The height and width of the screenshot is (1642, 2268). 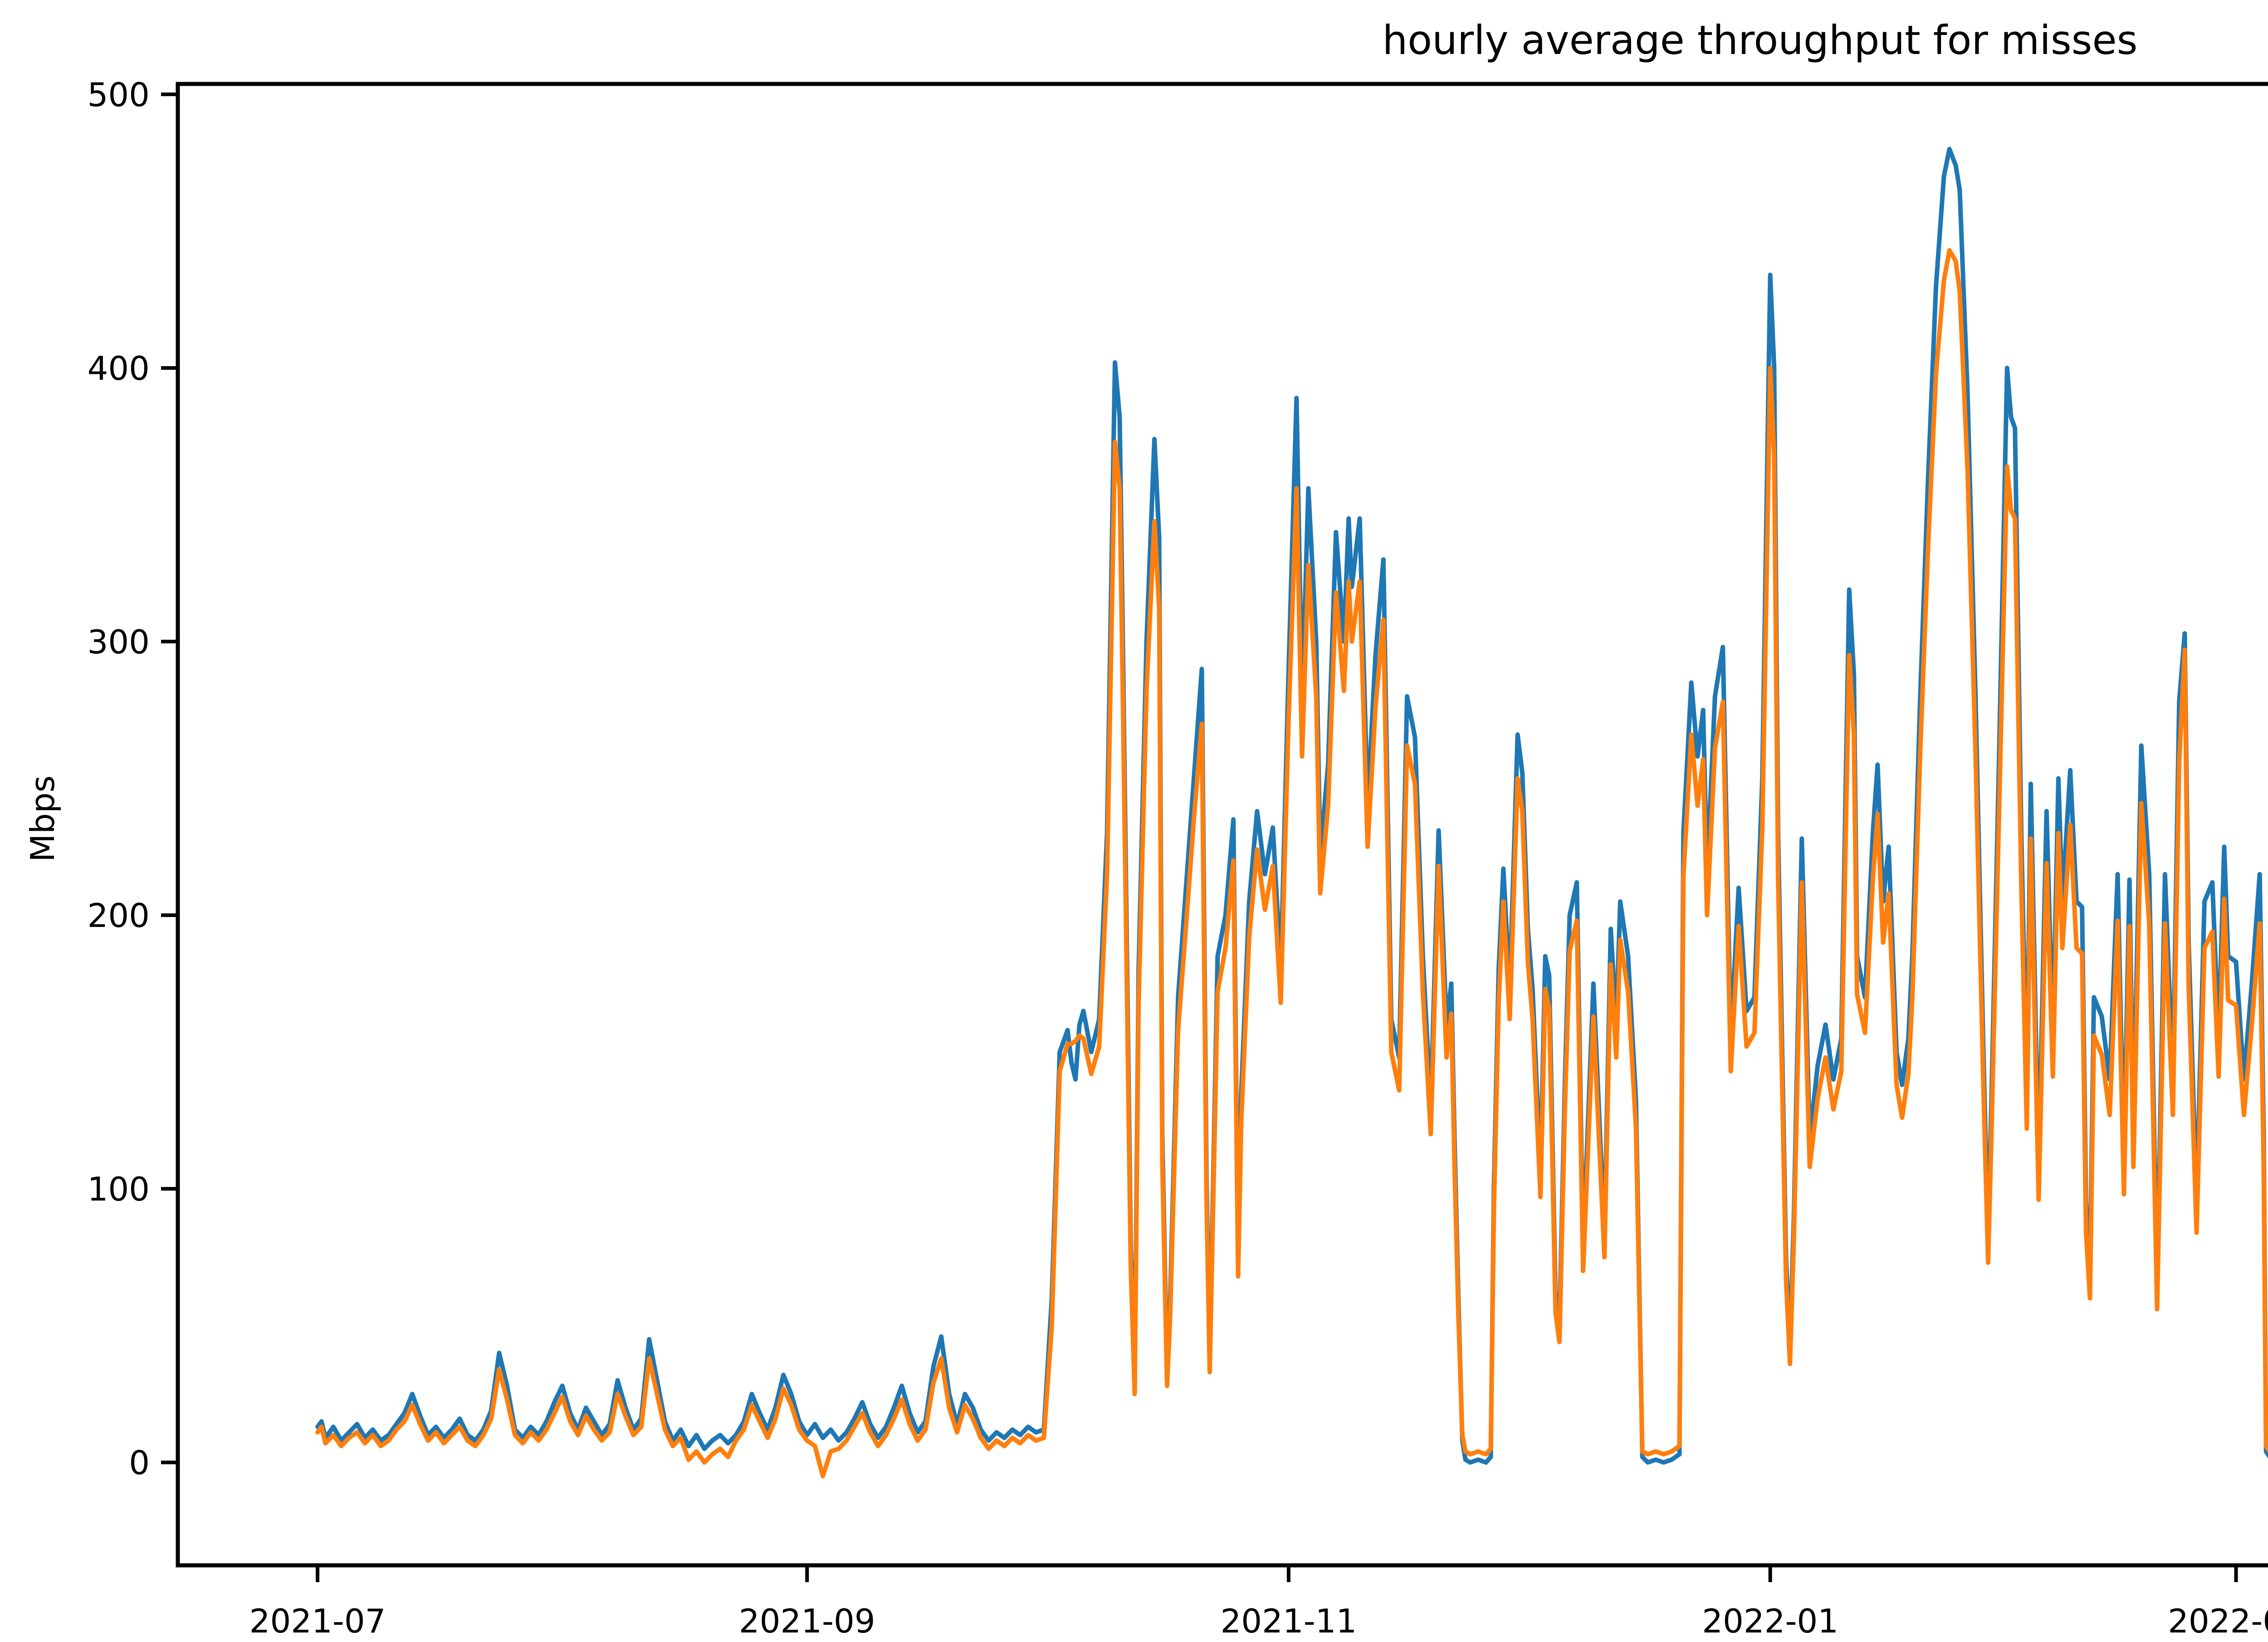 What do you see at coordinates (2218, 1621) in the screenshot?
I see `x-tick-label: 2022-03` at bounding box center [2218, 1621].